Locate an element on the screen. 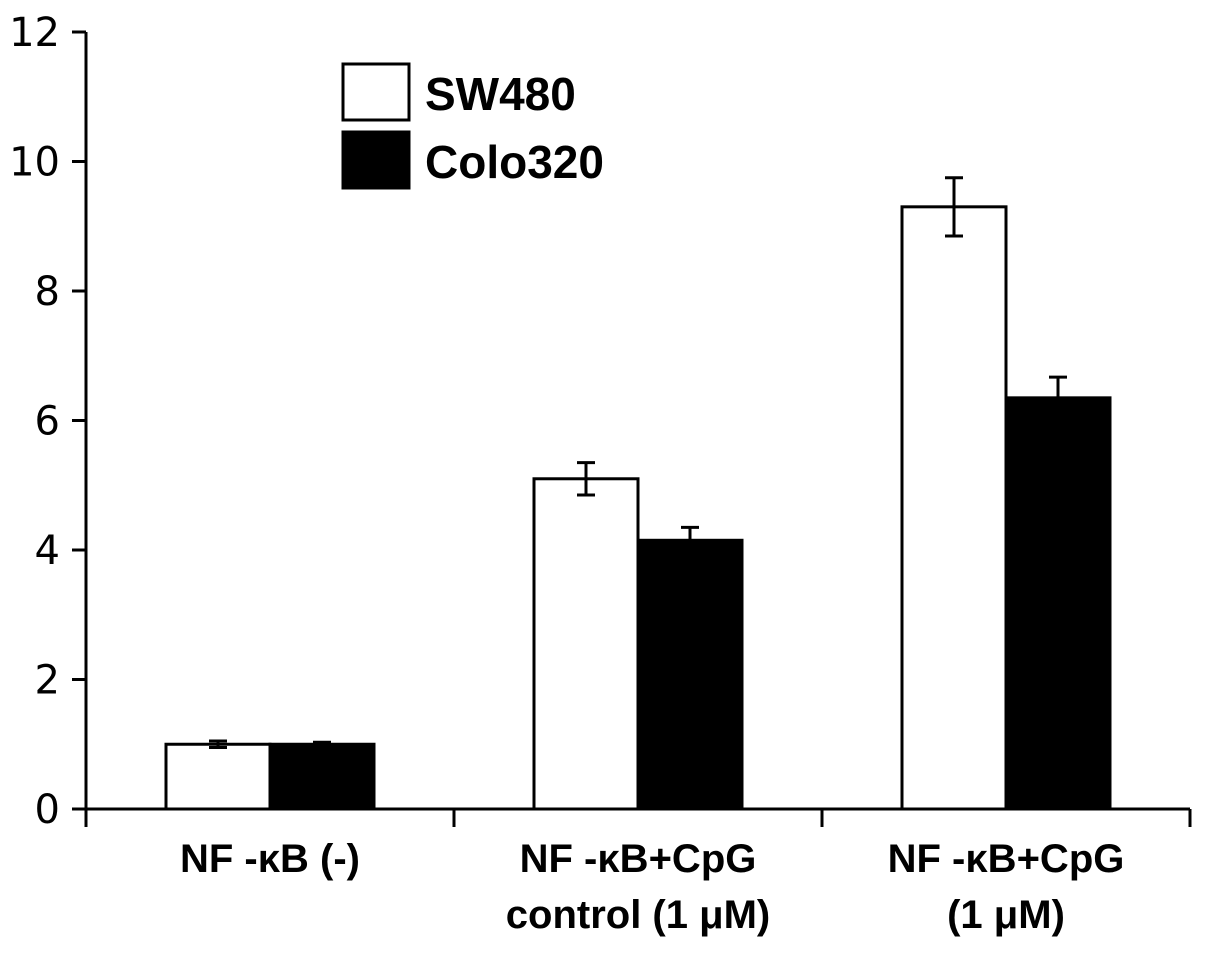  y-tick-label: 6 is located at coordinates (47, 422).